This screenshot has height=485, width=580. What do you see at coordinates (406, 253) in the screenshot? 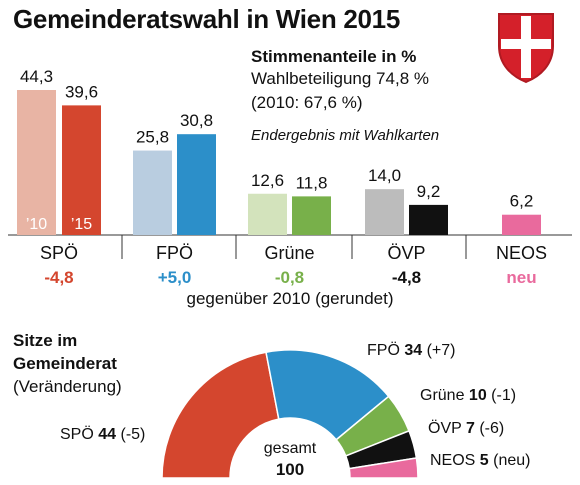
I see `category-label: ÖVP` at bounding box center [406, 253].